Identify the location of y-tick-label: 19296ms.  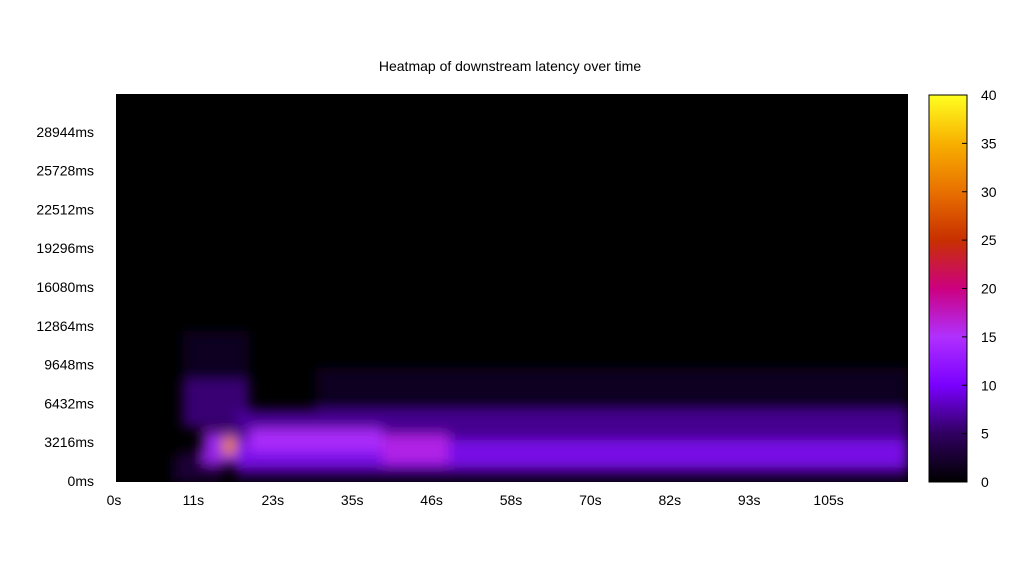
(65, 248).